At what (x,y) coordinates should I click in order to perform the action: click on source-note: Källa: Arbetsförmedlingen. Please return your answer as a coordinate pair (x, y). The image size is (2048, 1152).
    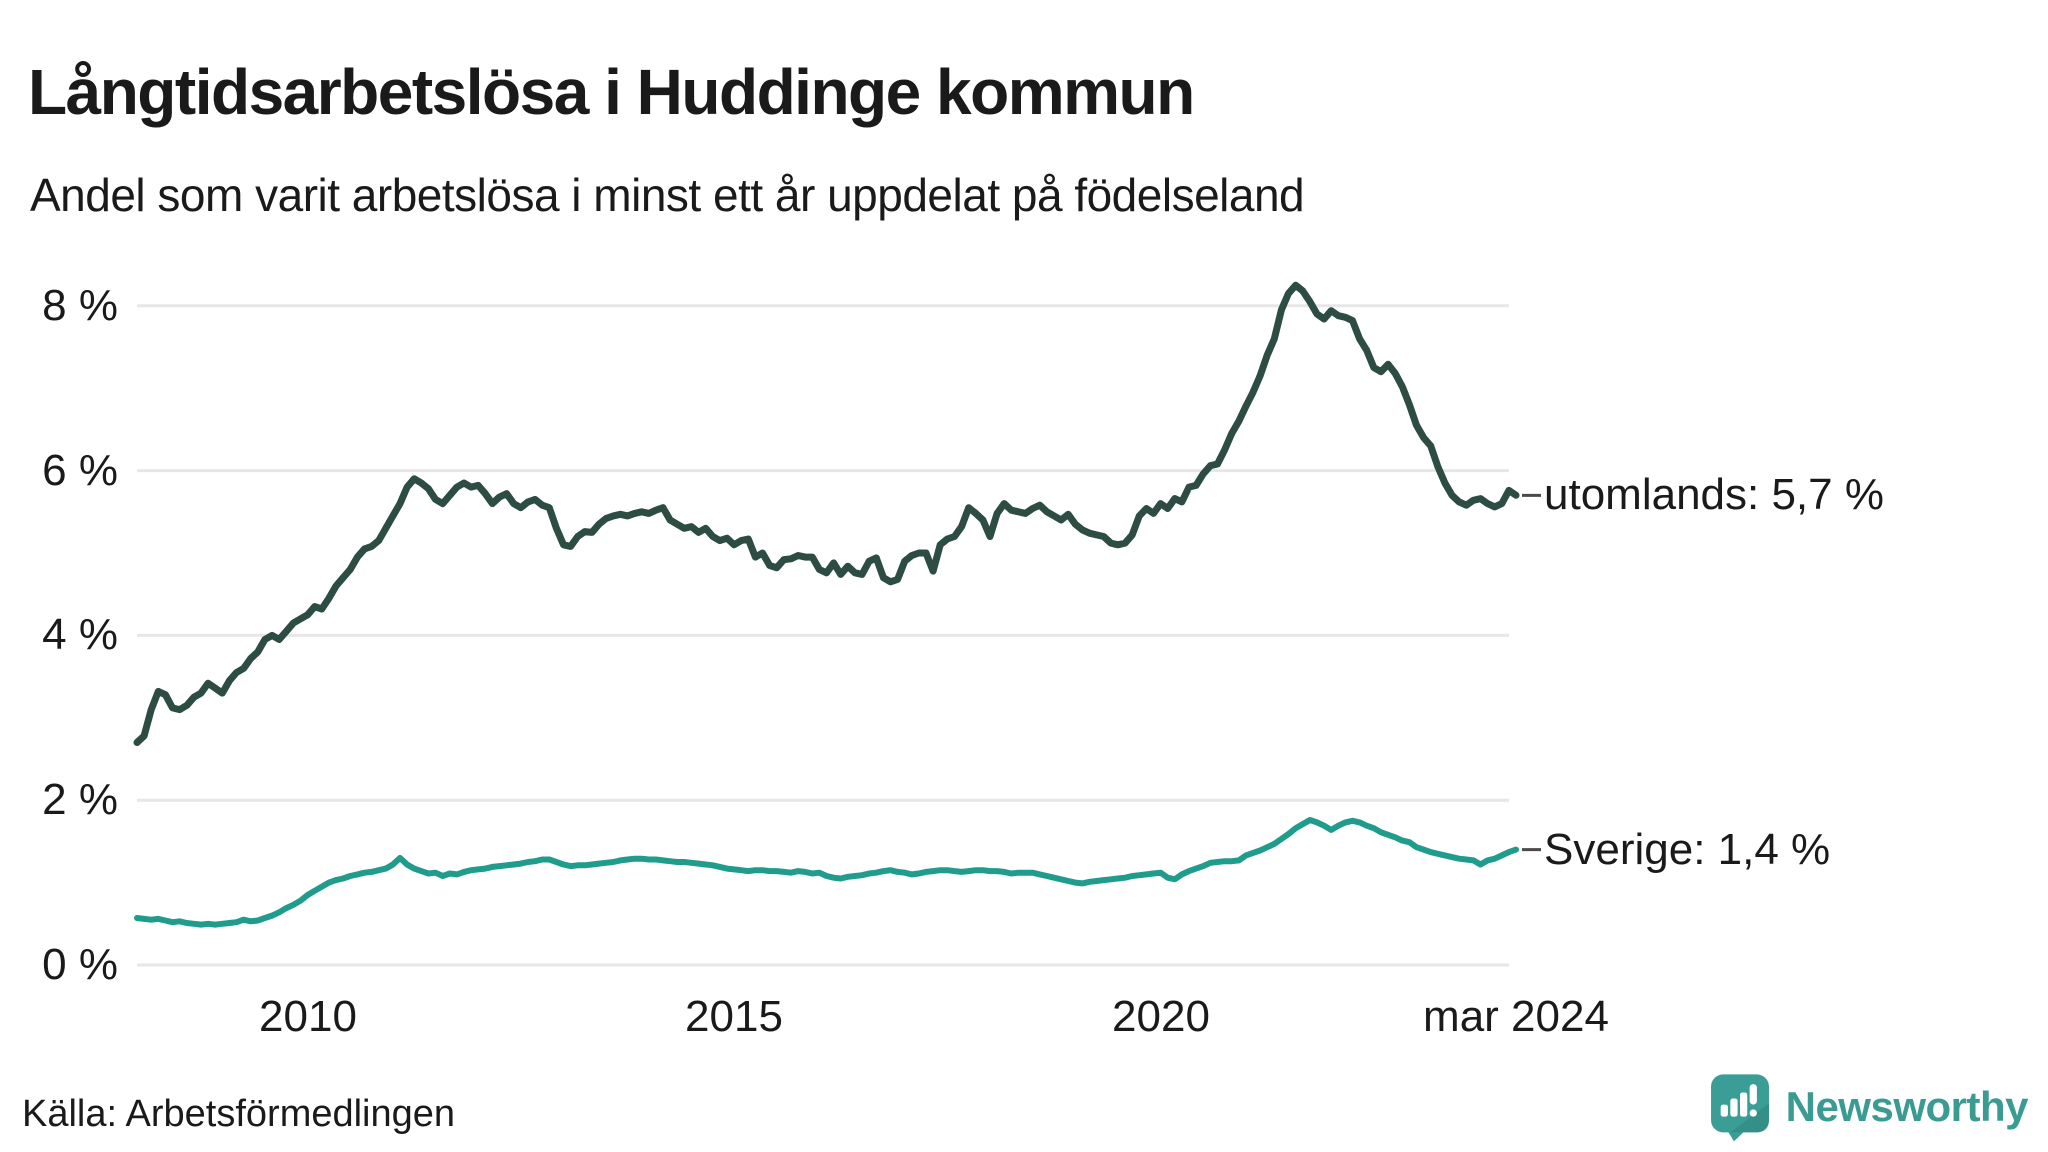
    Looking at the image, I should click on (239, 1114).